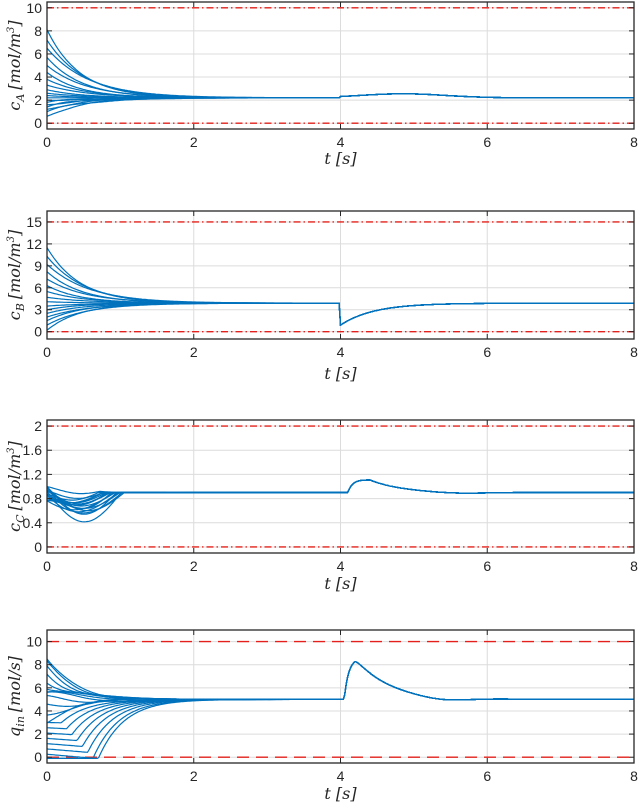 This screenshot has height=812, width=640. I want to click on y-tick-label: 1.2, so click(33, 474).